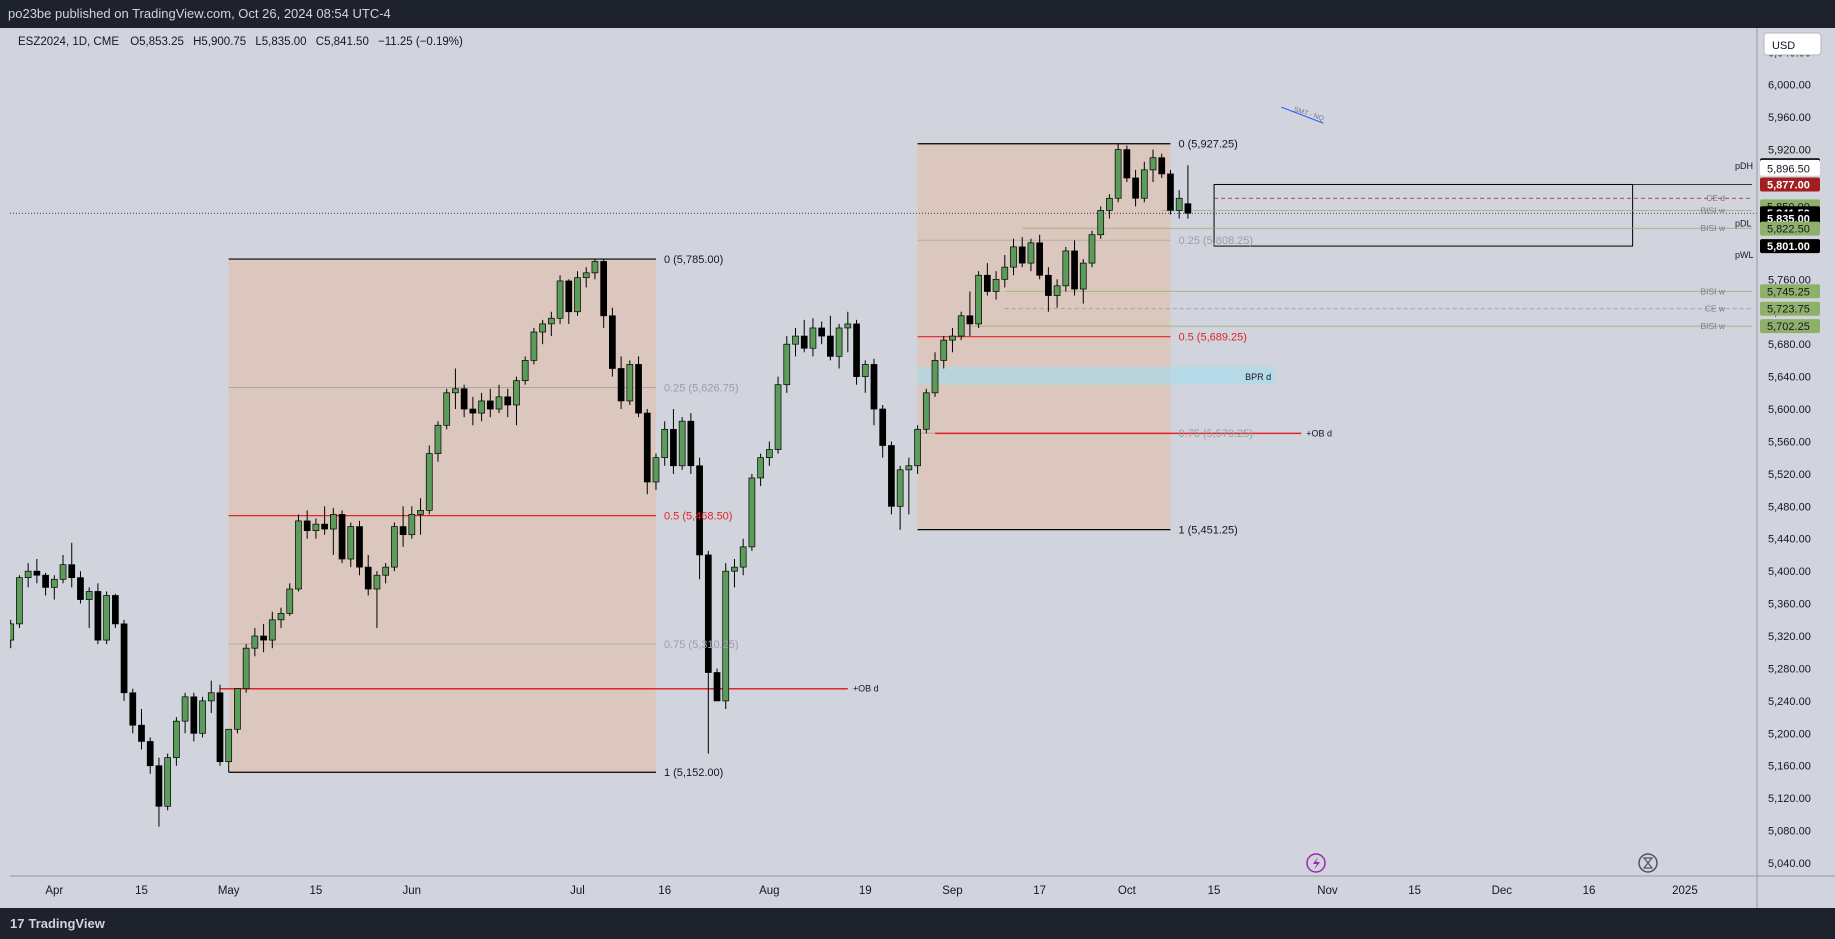 The width and height of the screenshot is (1835, 939). I want to click on smt-divergence-line, so click(1302, 115).